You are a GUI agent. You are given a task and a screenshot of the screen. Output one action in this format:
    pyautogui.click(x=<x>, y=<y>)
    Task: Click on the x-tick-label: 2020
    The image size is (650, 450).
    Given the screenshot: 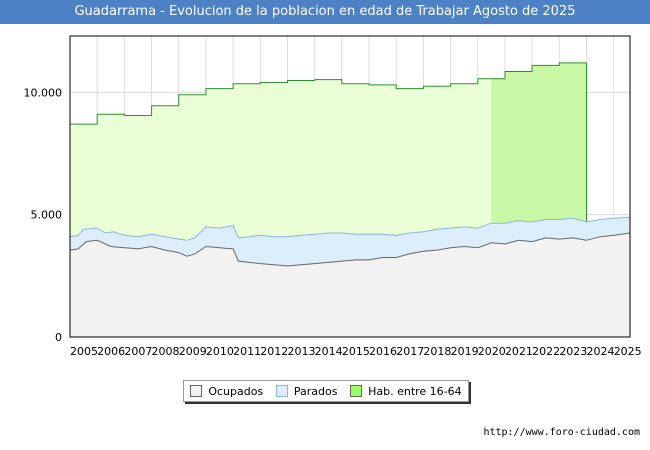 What is the action you would take?
    pyautogui.click(x=492, y=351)
    